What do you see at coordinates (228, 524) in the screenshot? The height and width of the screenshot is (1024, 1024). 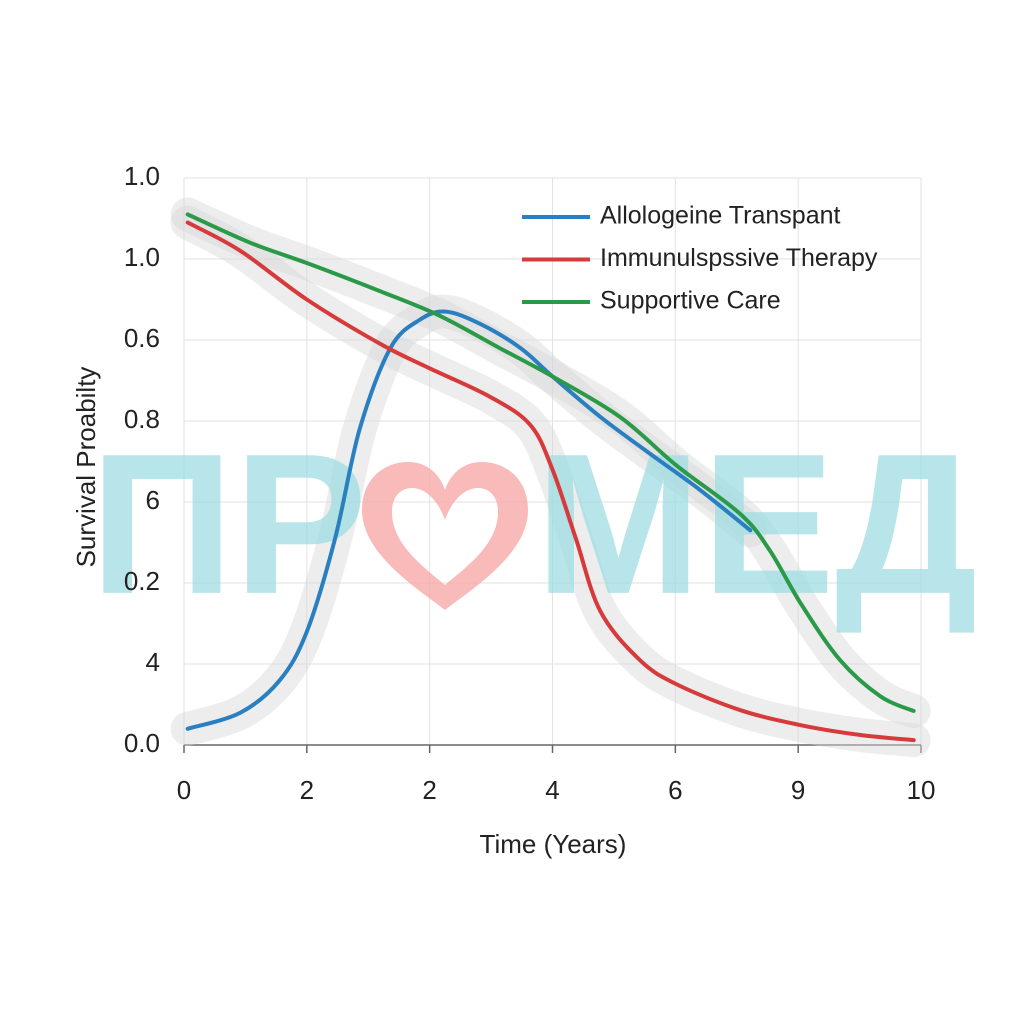 I see `watermark-text: ПР` at bounding box center [228, 524].